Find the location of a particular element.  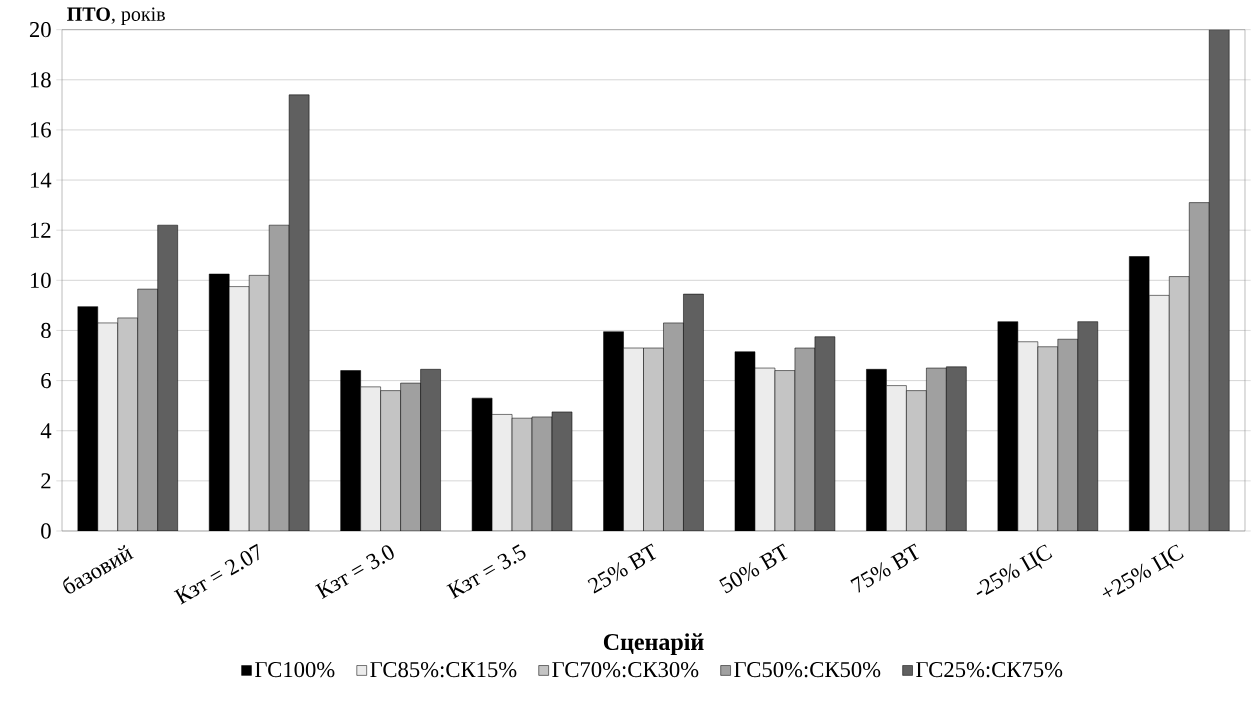

x-tick-label: 25% ВТ is located at coordinates (622, 568).